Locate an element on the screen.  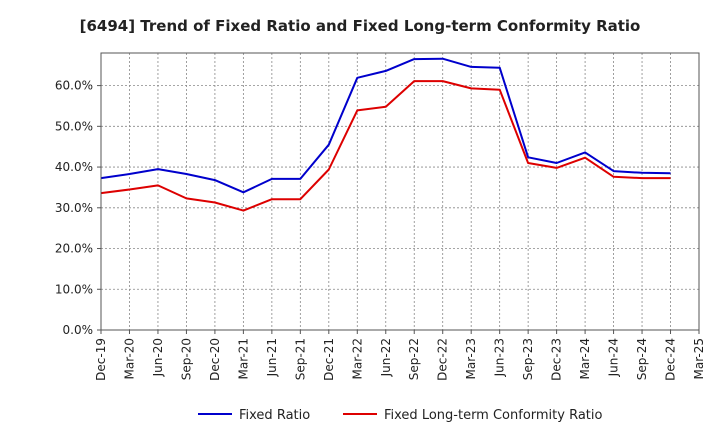
x-tick-label: Sep-22 is located at coordinates (414, 359).